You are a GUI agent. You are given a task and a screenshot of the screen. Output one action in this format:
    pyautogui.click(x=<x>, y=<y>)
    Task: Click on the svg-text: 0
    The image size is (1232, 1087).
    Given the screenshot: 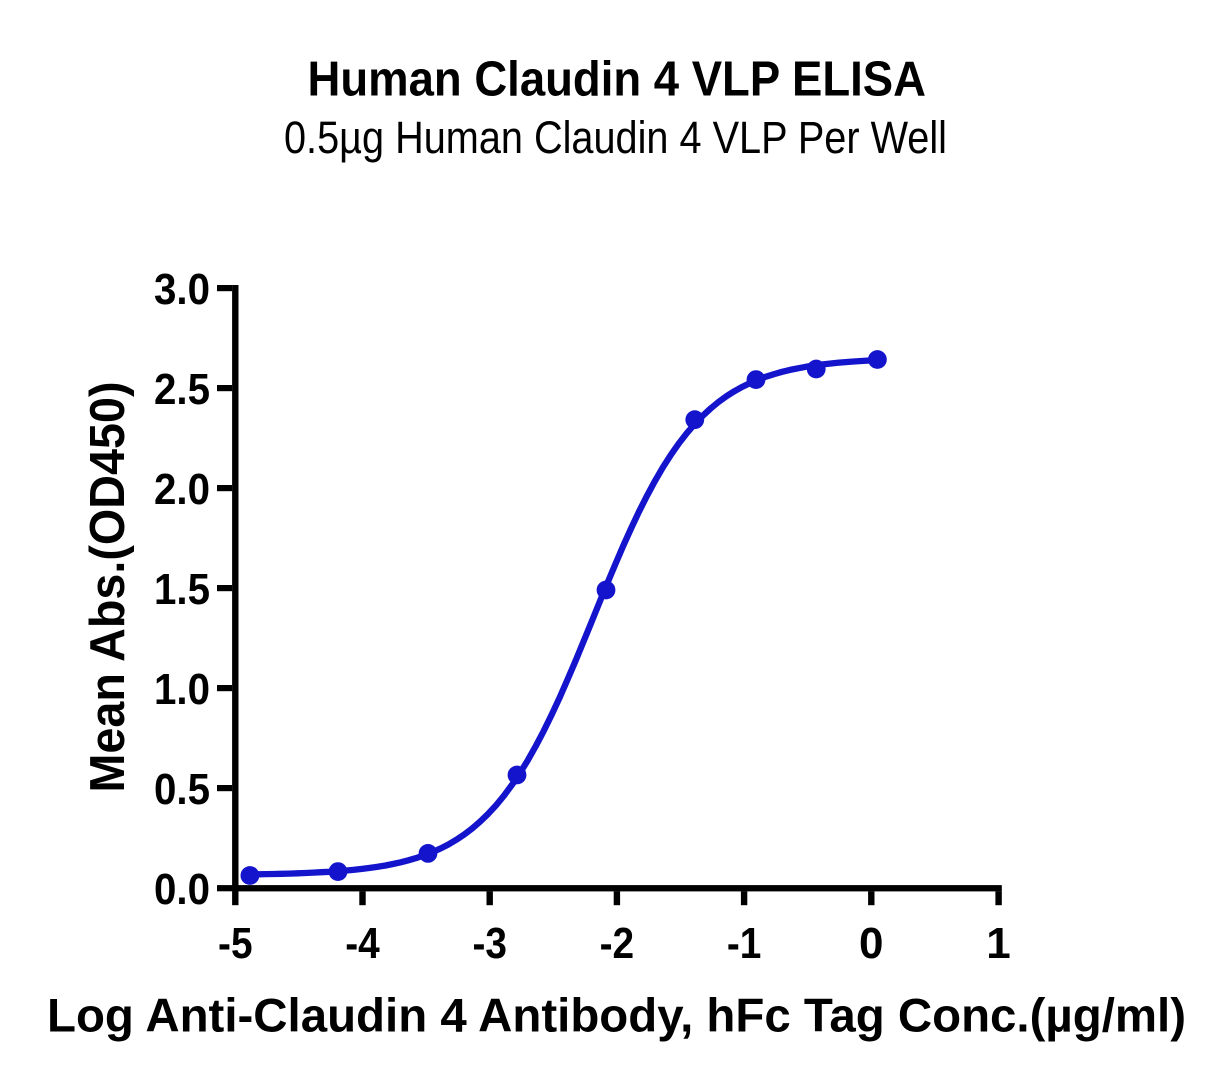 What is the action you would take?
    pyautogui.click(x=871, y=943)
    